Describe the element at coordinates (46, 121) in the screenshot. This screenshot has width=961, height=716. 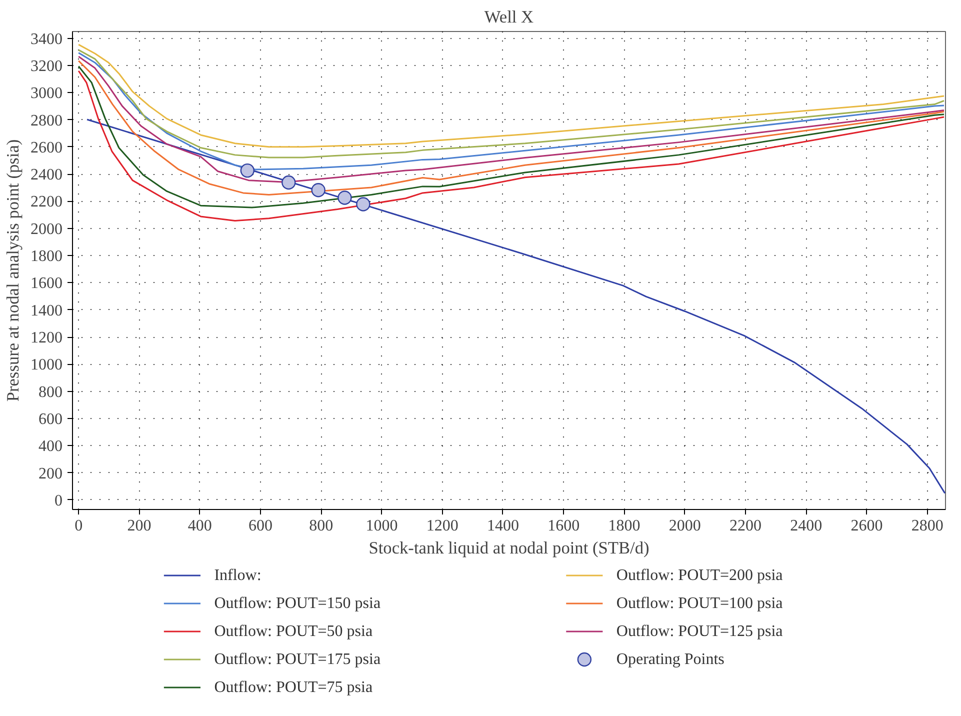
I see `y-tick-label: 2800` at that location.